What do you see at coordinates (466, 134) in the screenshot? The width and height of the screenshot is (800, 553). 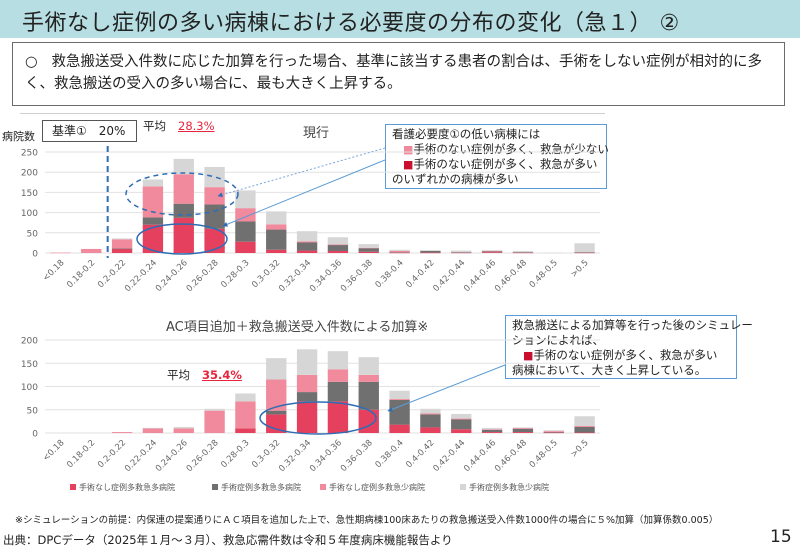 I see `callout-line: 看護必要度①の低い病棟には` at bounding box center [466, 134].